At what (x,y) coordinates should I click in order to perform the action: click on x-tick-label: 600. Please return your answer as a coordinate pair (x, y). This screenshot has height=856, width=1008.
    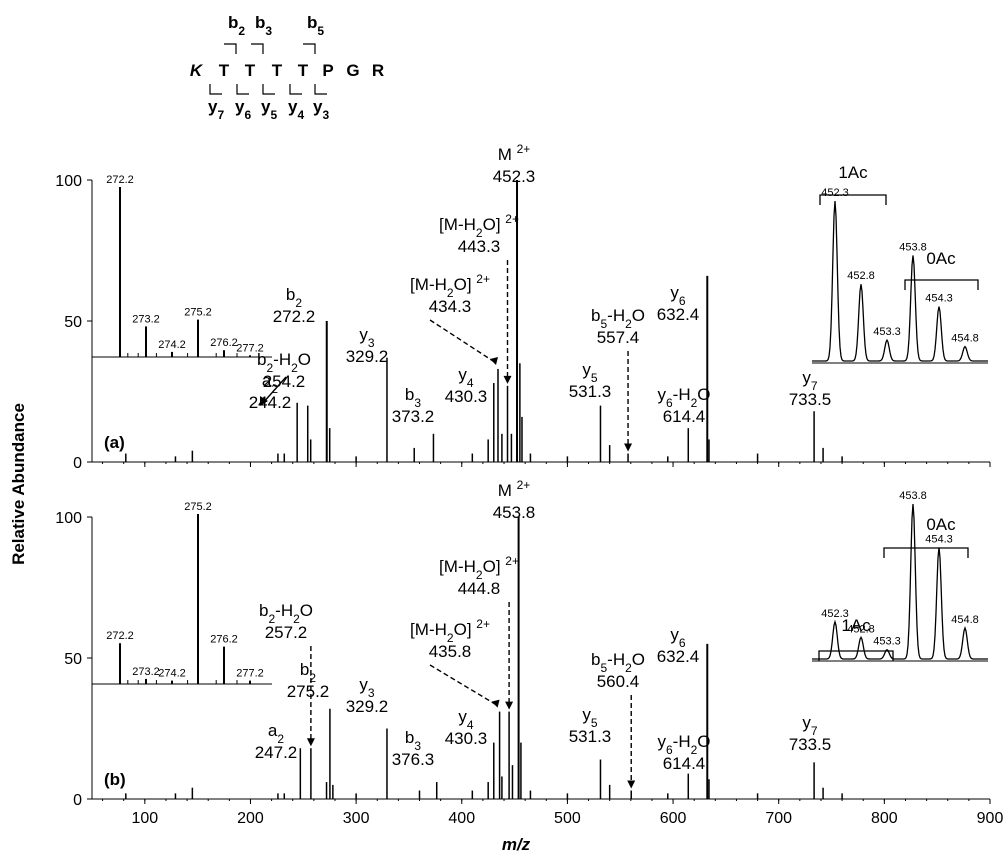
    Looking at the image, I should click on (673, 818).